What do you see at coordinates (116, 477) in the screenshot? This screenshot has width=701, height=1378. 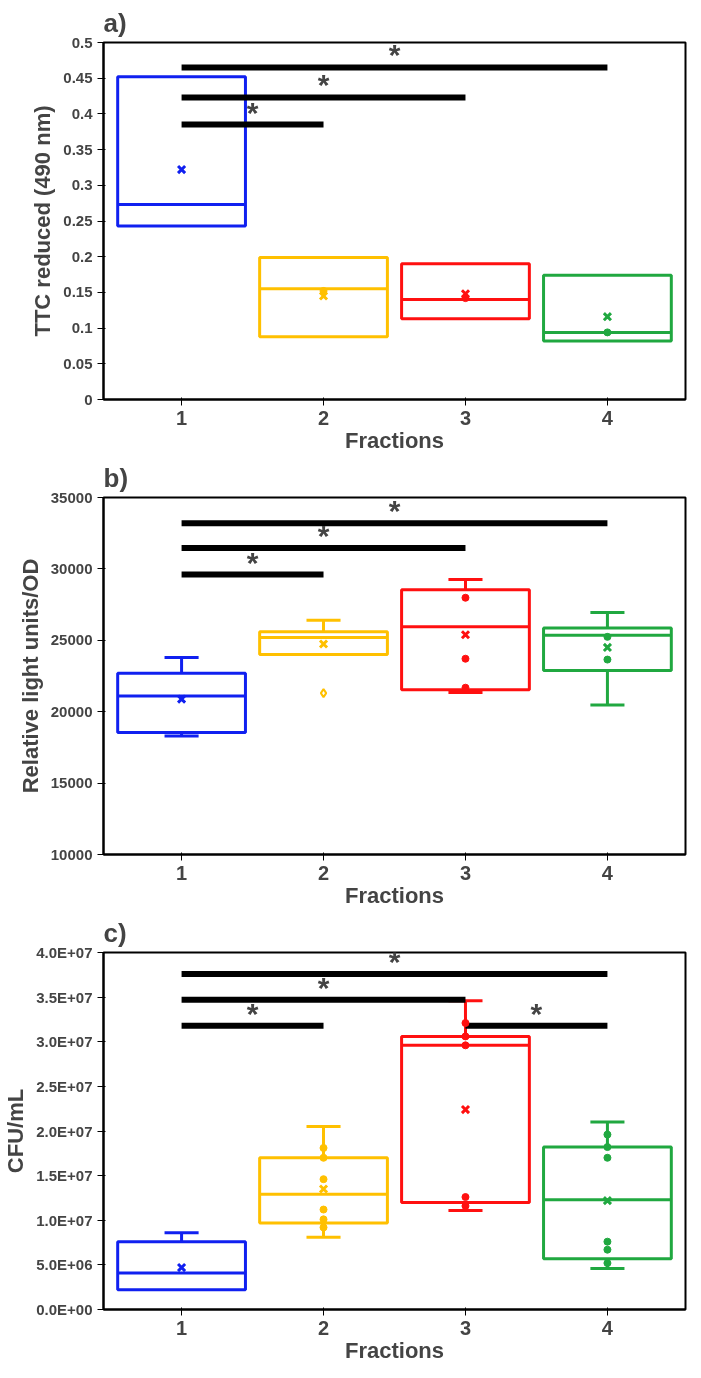 I see `chart-title: b)` at bounding box center [116, 477].